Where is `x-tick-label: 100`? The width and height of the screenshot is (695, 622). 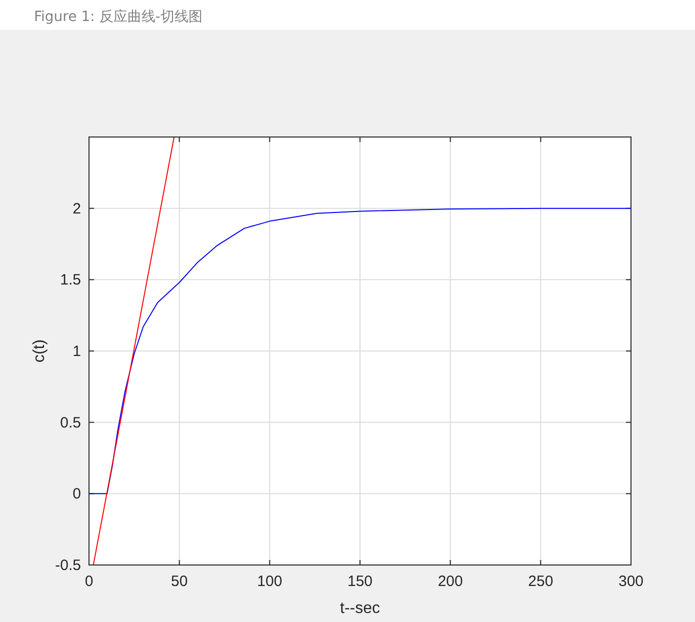 x-tick-label: 100 is located at coordinates (269, 581).